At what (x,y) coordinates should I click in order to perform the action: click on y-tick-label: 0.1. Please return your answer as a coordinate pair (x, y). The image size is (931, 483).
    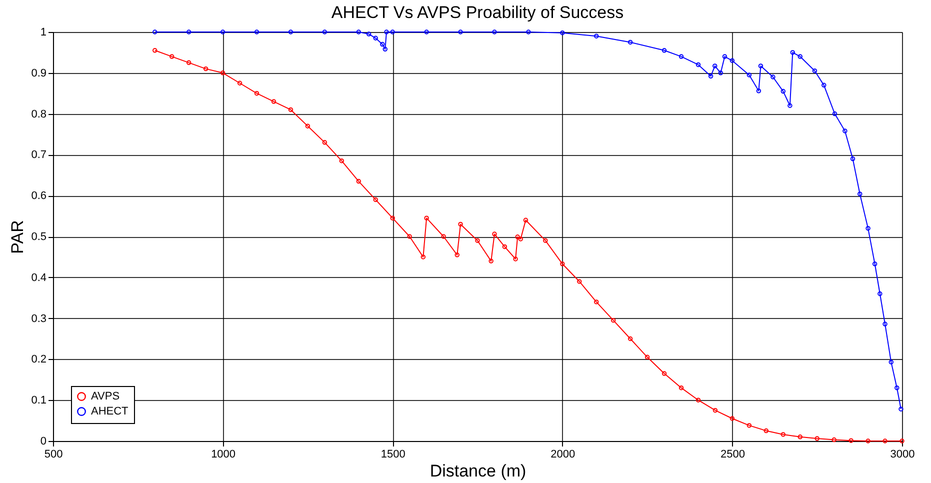
    Looking at the image, I should click on (38, 400).